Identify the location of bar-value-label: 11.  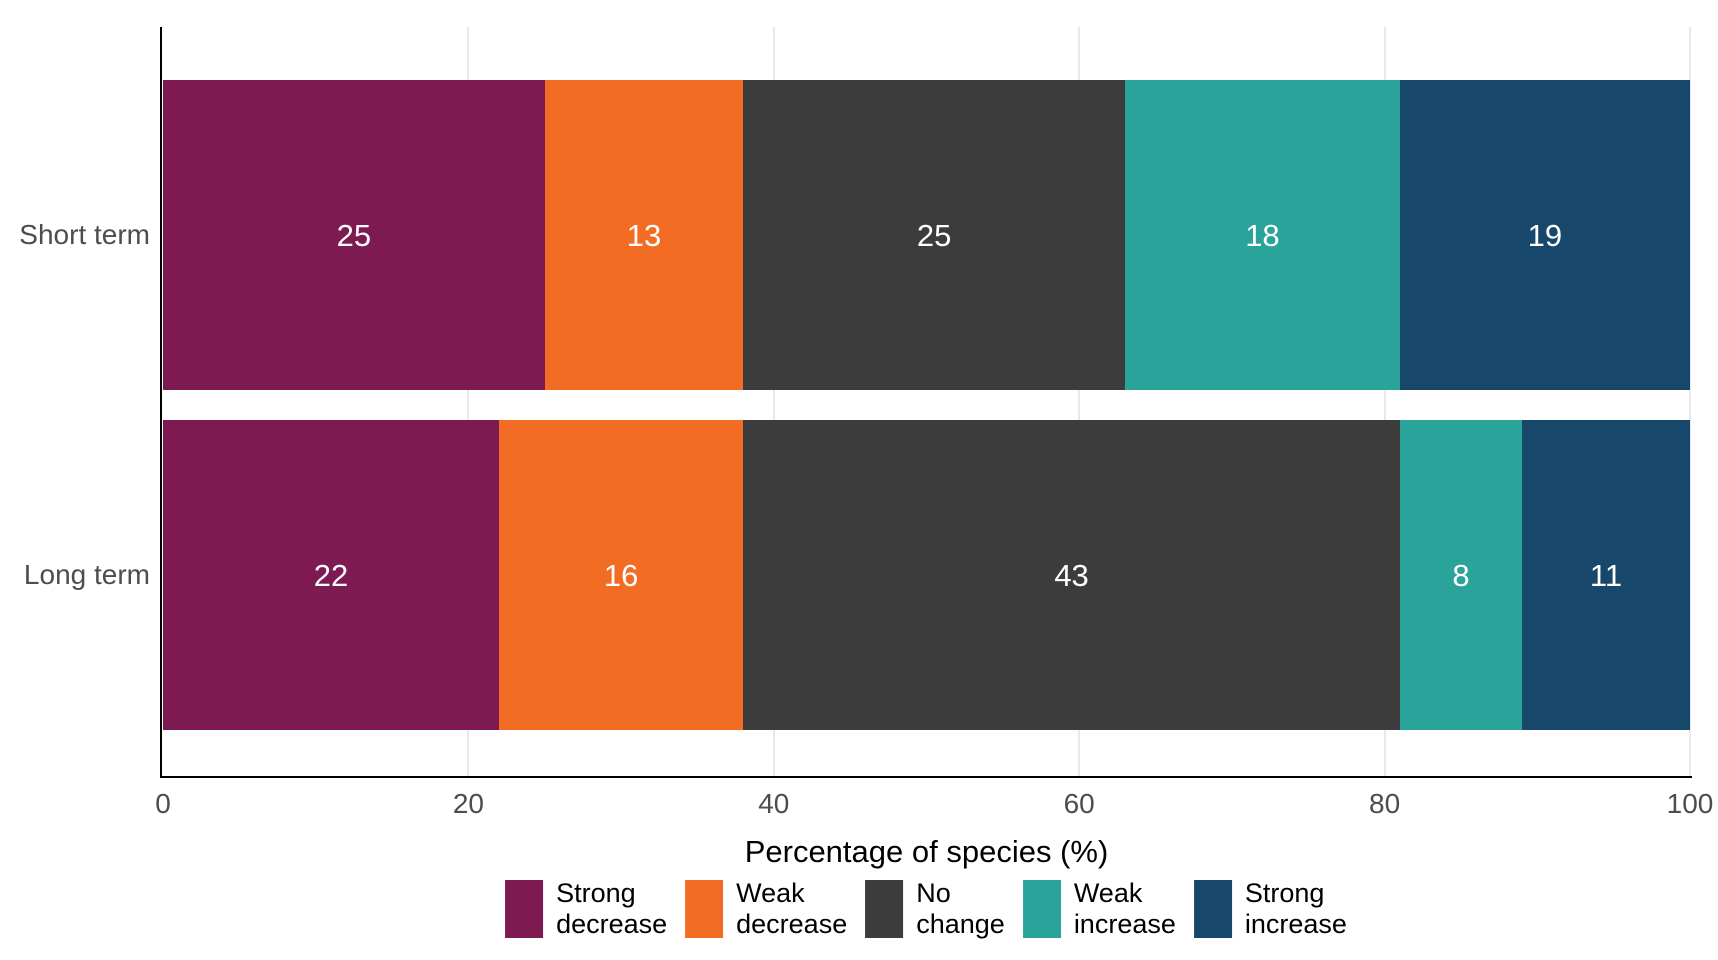
(1606, 575).